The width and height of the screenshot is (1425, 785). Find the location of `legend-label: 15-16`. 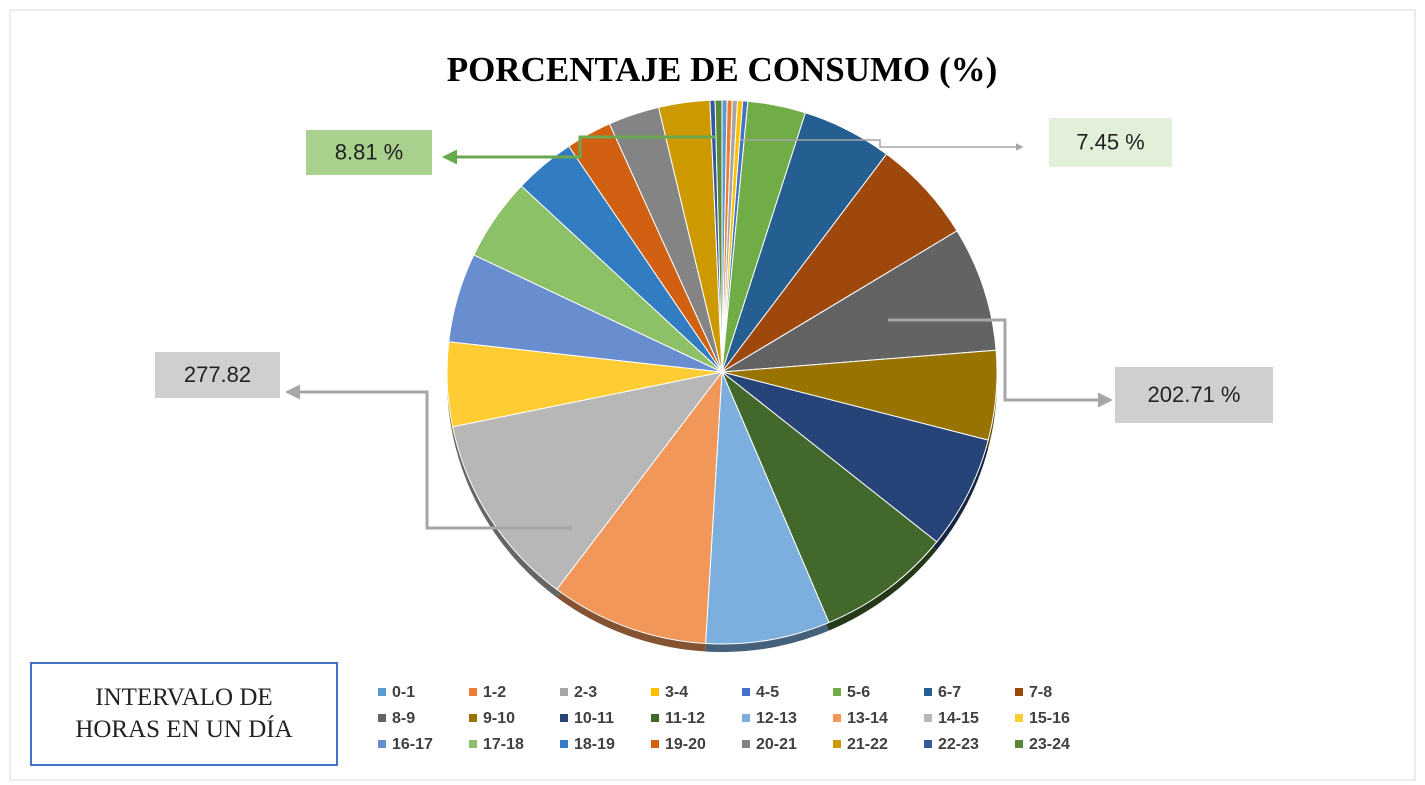

legend-label: 15-16 is located at coordinates (1049, 718).